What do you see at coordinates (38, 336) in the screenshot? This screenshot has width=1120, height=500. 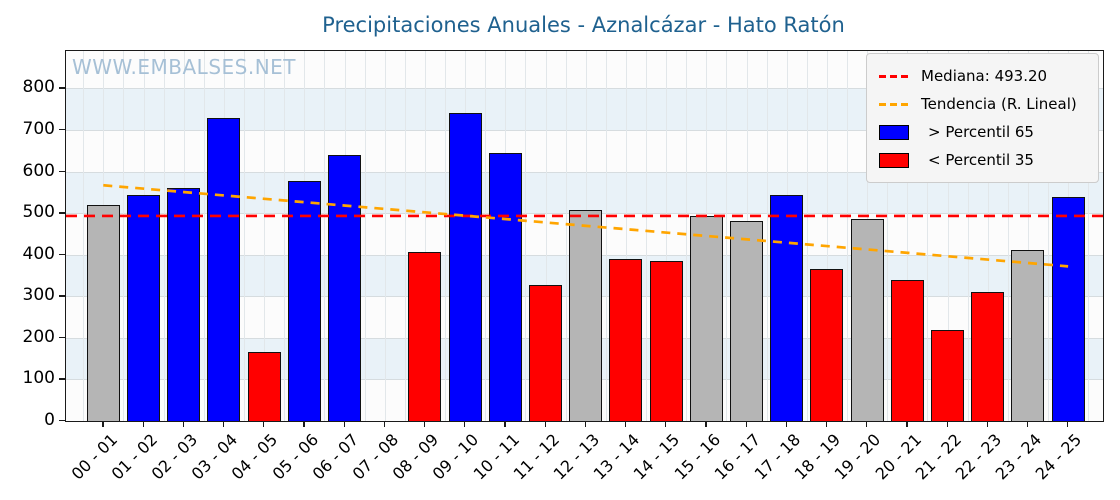 I see `y-tick-label-200: 200` at bounding box center [38, 336].